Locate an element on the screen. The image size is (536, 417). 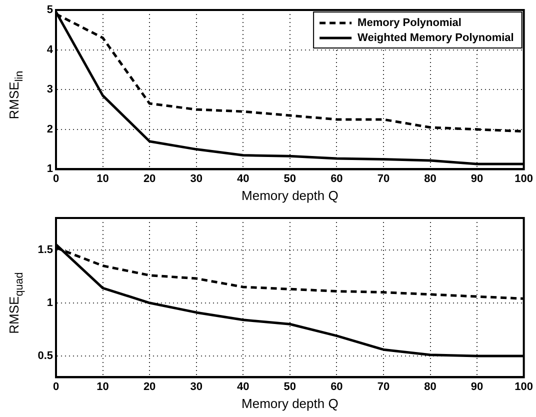
y-tick-label: 5 is located at coordinates (49, 10).